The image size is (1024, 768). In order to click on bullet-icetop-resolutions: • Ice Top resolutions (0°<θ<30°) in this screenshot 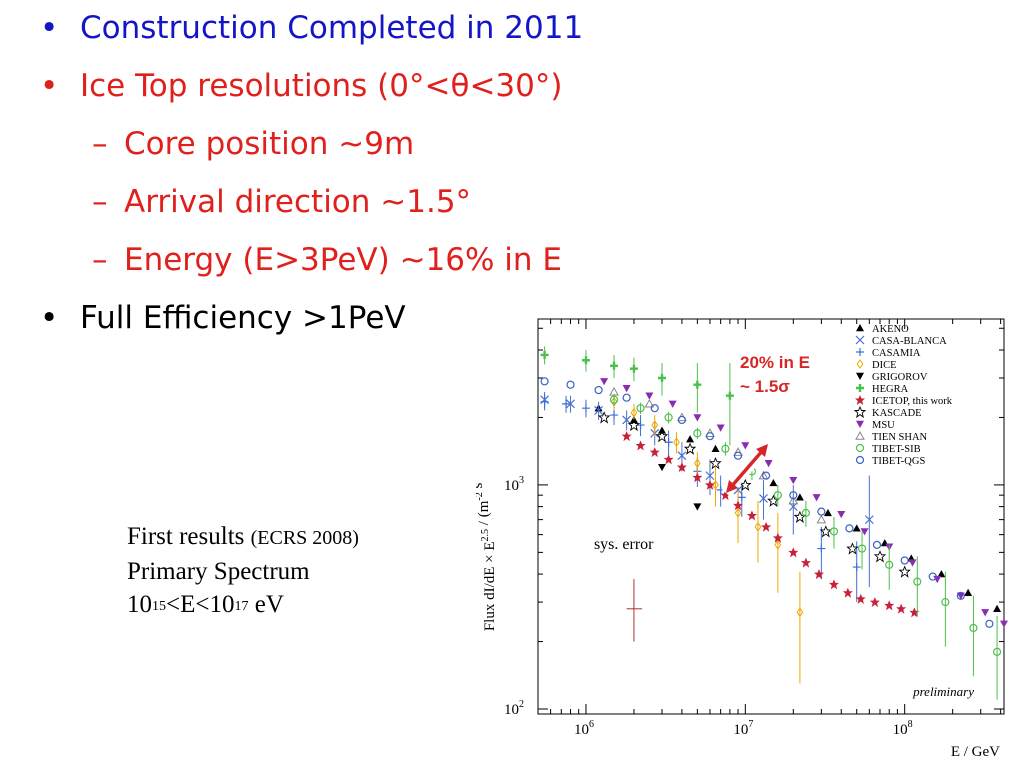, I will do `click(301, 86)`.